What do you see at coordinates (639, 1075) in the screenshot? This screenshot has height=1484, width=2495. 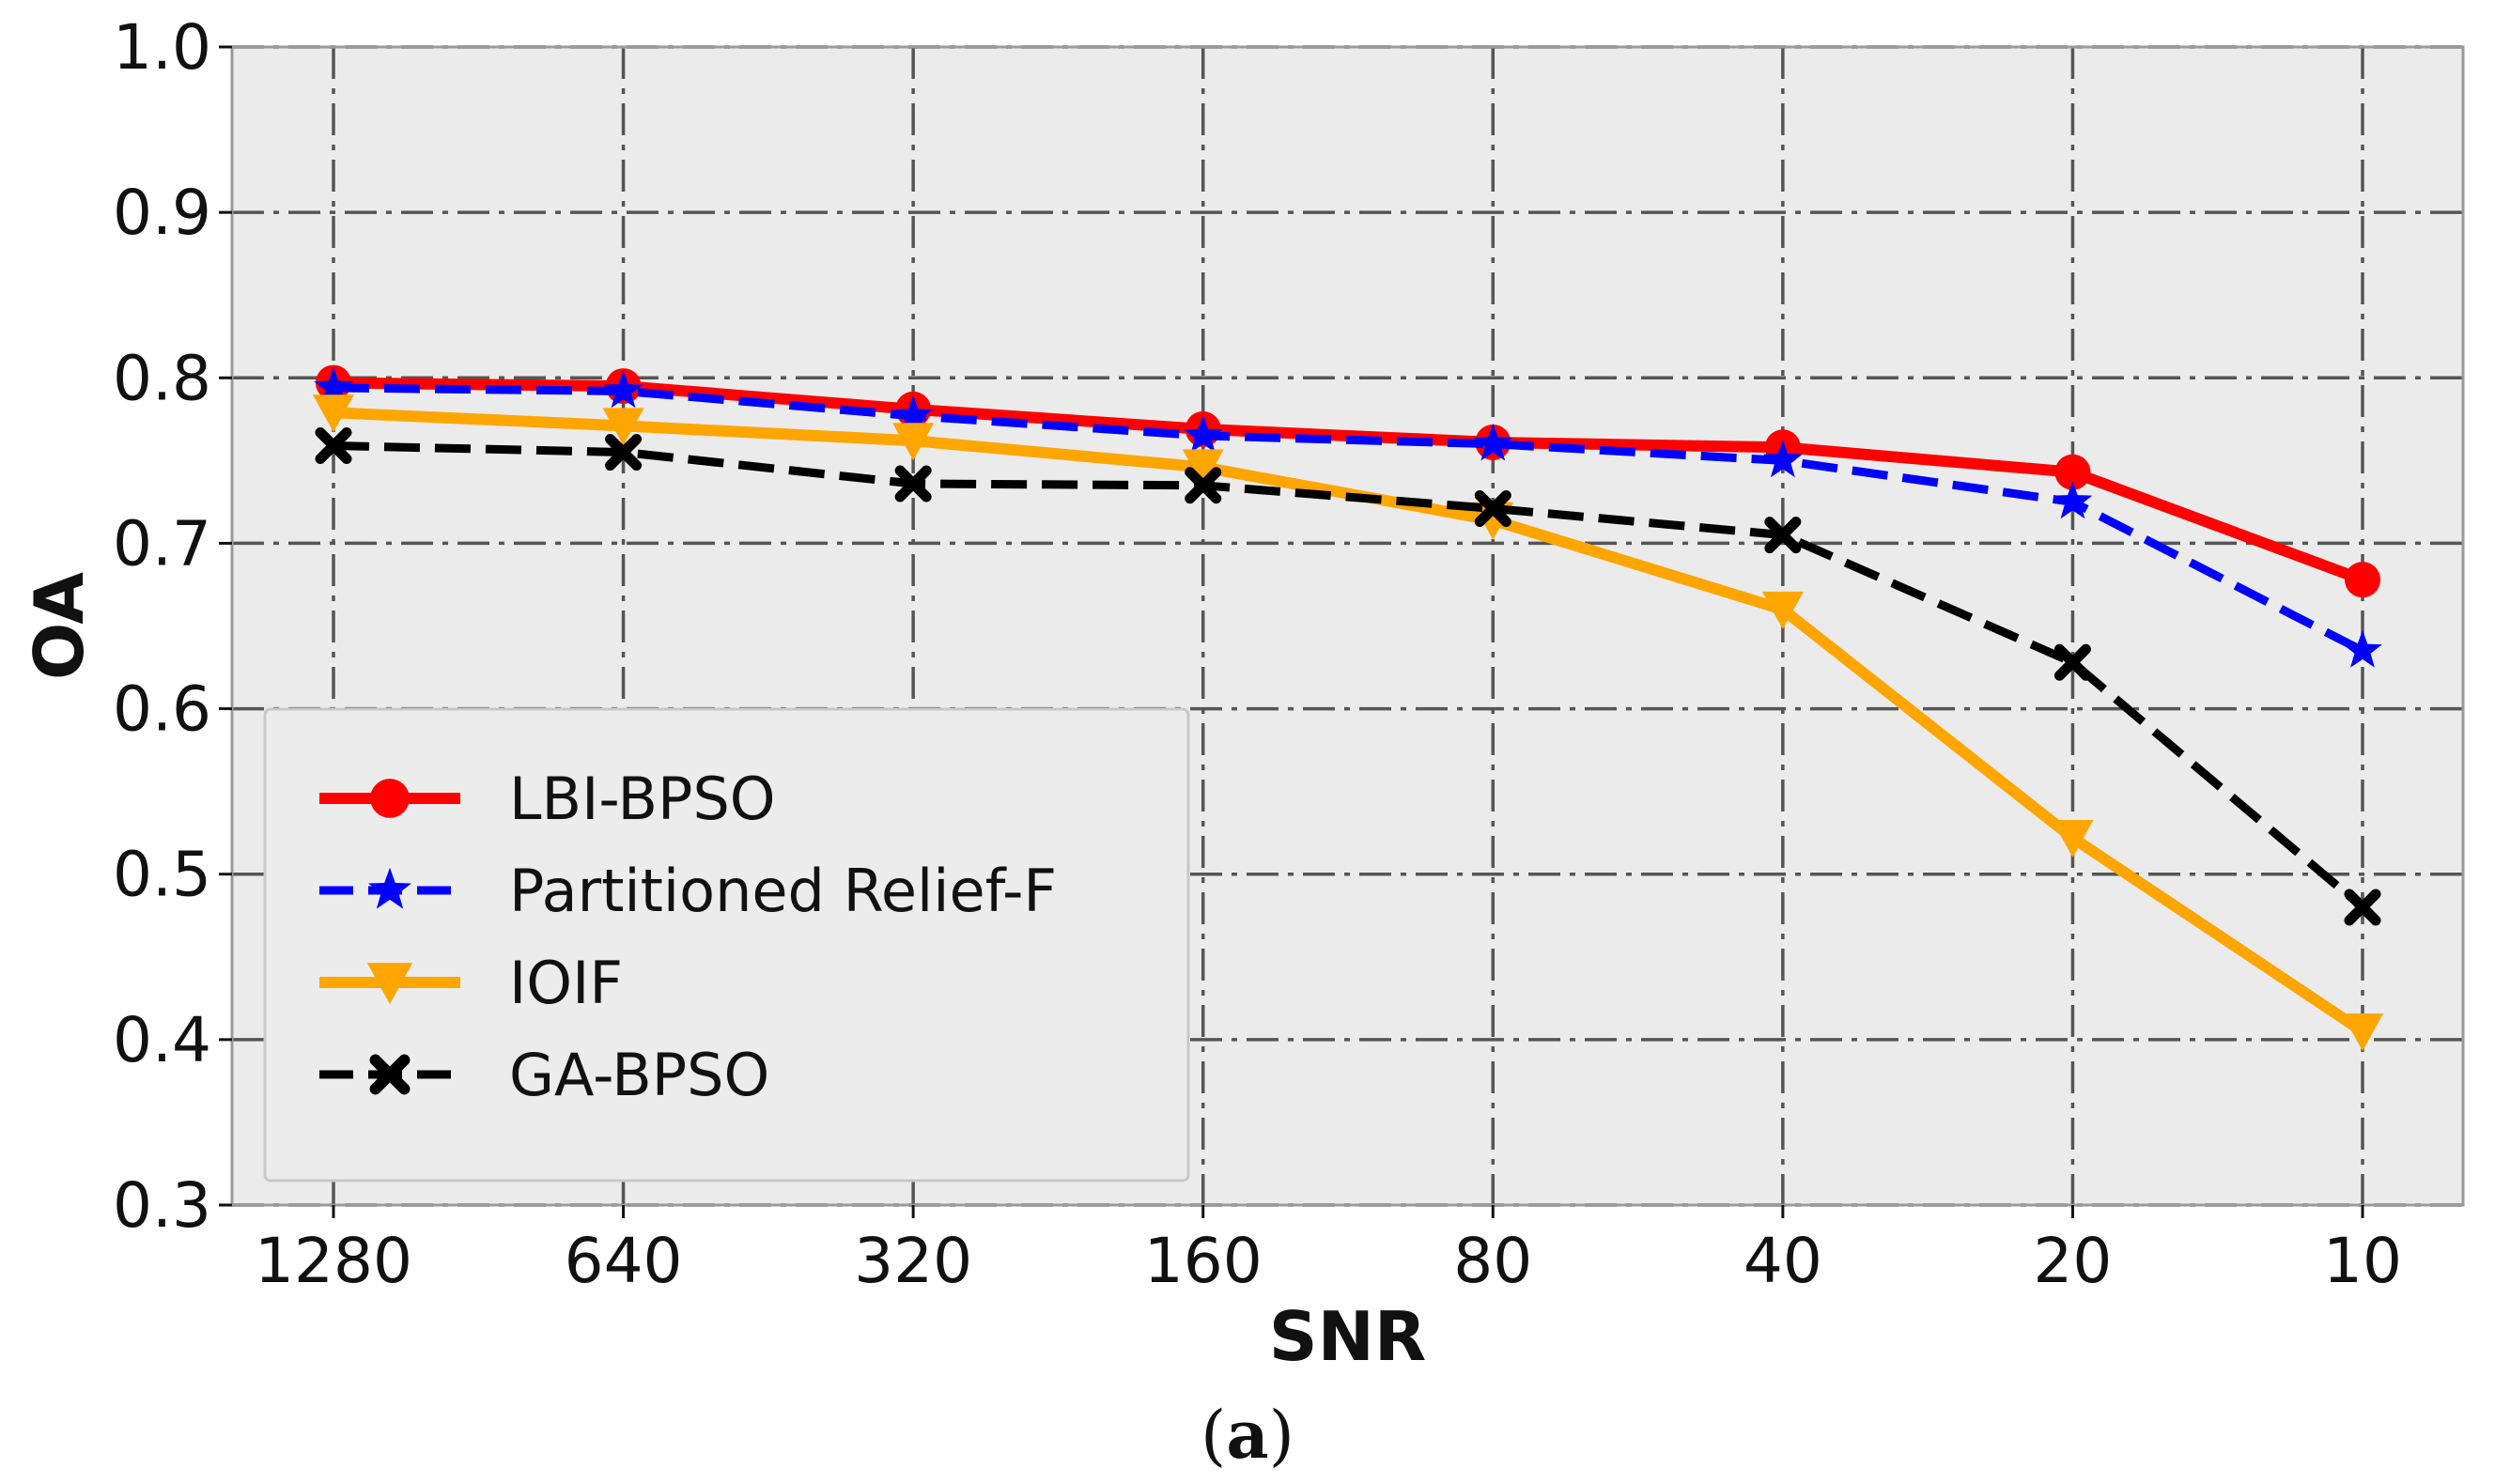 I see `legend-label: GA-BPSO` at bounding box center [639, 1075].